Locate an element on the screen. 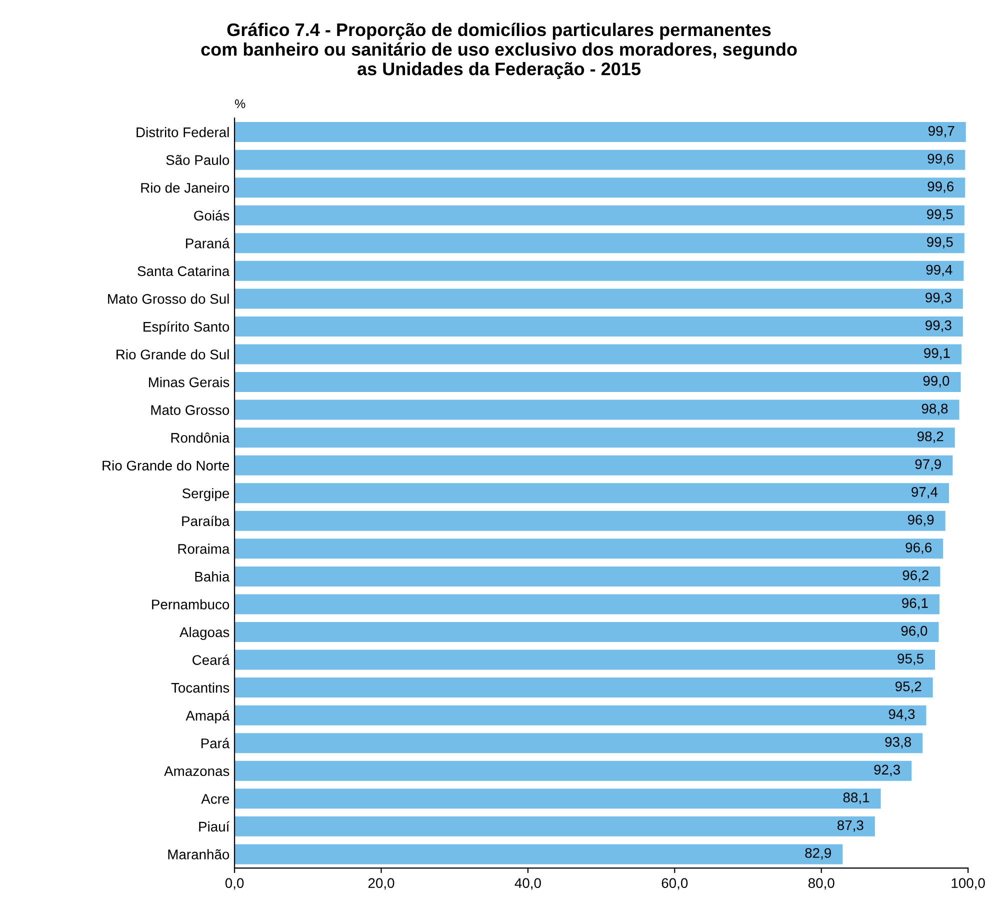 The image size is (998, 909). data-label: 92,3 is located at coordinates (887, 770).